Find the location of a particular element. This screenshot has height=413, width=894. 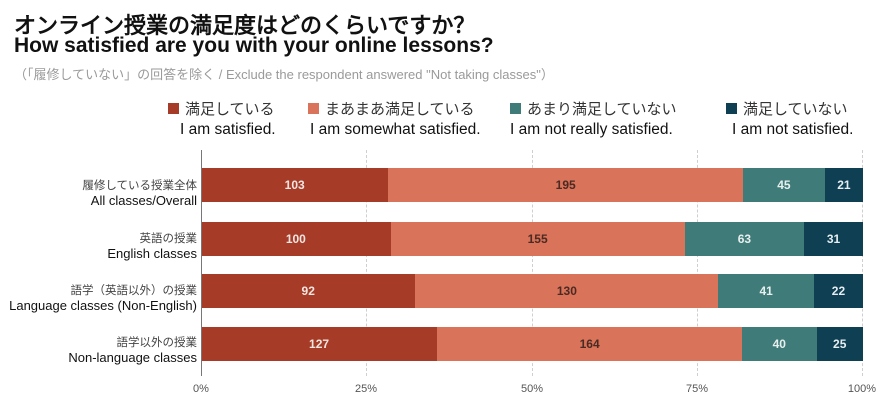

x-tick-50: 50% is located at coordinates (532, 389).